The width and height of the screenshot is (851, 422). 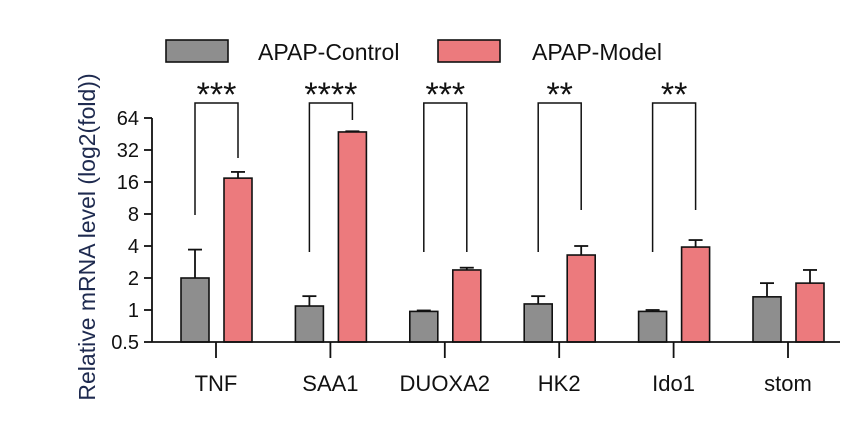 I want to click on legend: APAP-Control APAP-Model, so click(x=413, y=52).